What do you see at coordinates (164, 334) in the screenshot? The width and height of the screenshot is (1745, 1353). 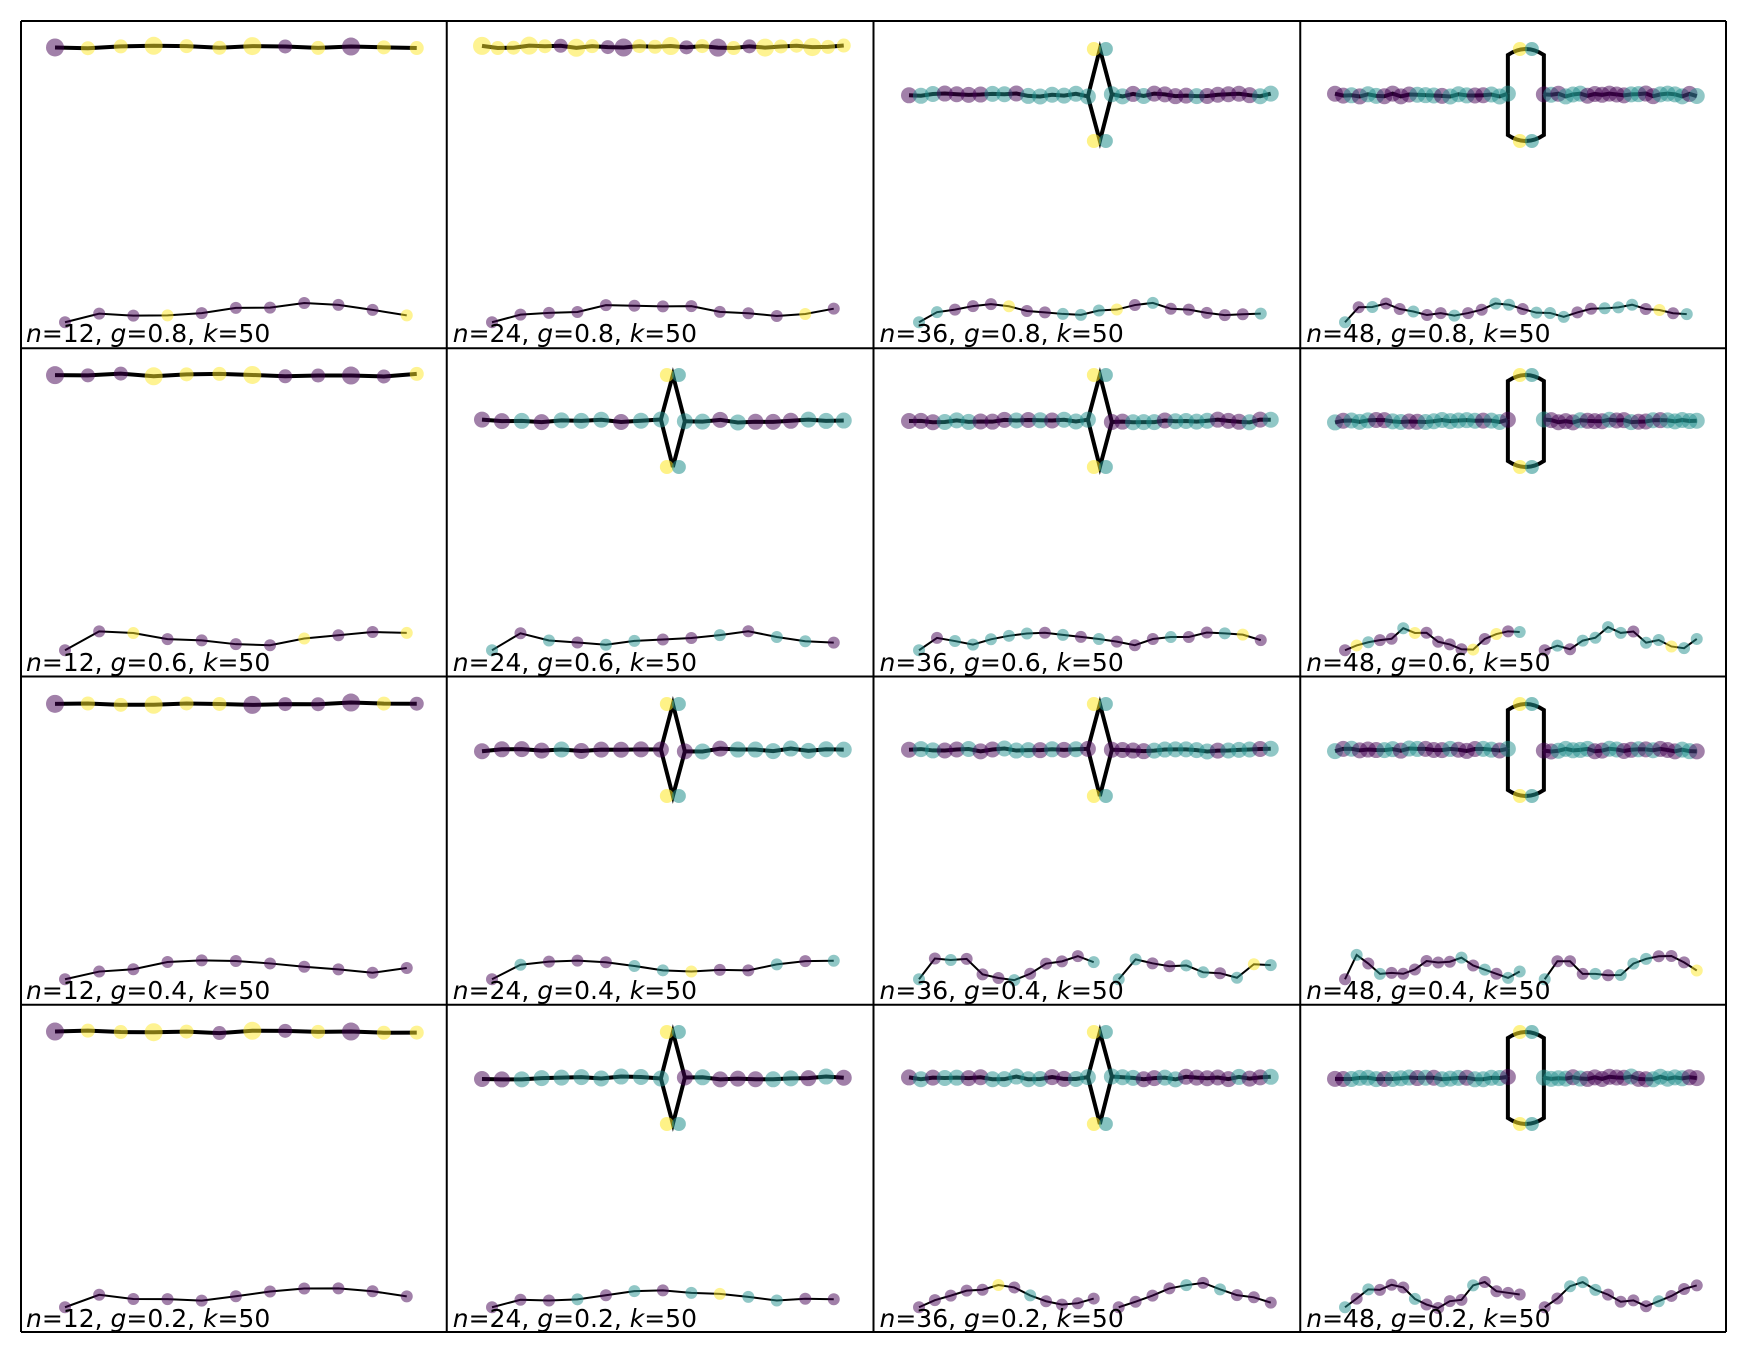 I see `label-g-value: =0.8,` at bounding box center [164, 334].